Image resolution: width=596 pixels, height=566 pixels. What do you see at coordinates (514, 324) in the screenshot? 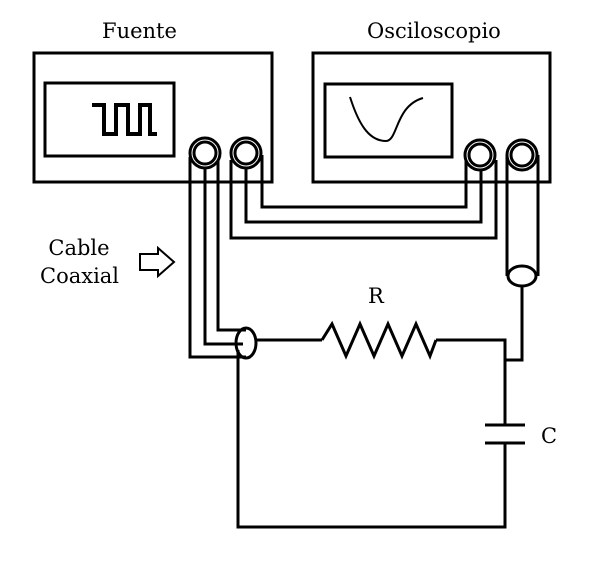
I see `scope-probe-lead` at bounding box center [514, 324].